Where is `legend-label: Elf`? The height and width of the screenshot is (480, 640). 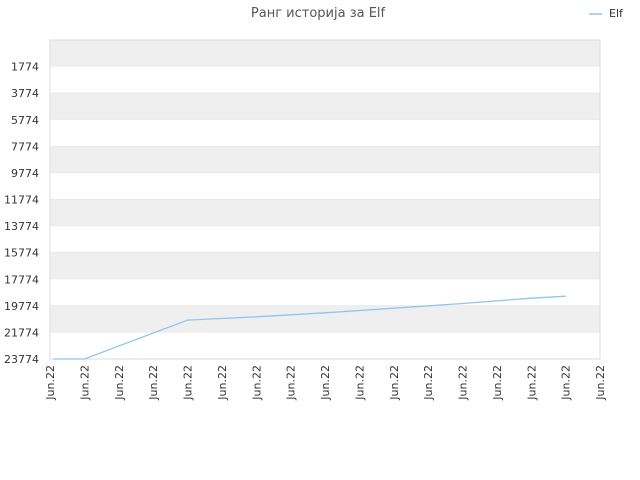
legend-label: Elf is located at coordinates (616, 13).